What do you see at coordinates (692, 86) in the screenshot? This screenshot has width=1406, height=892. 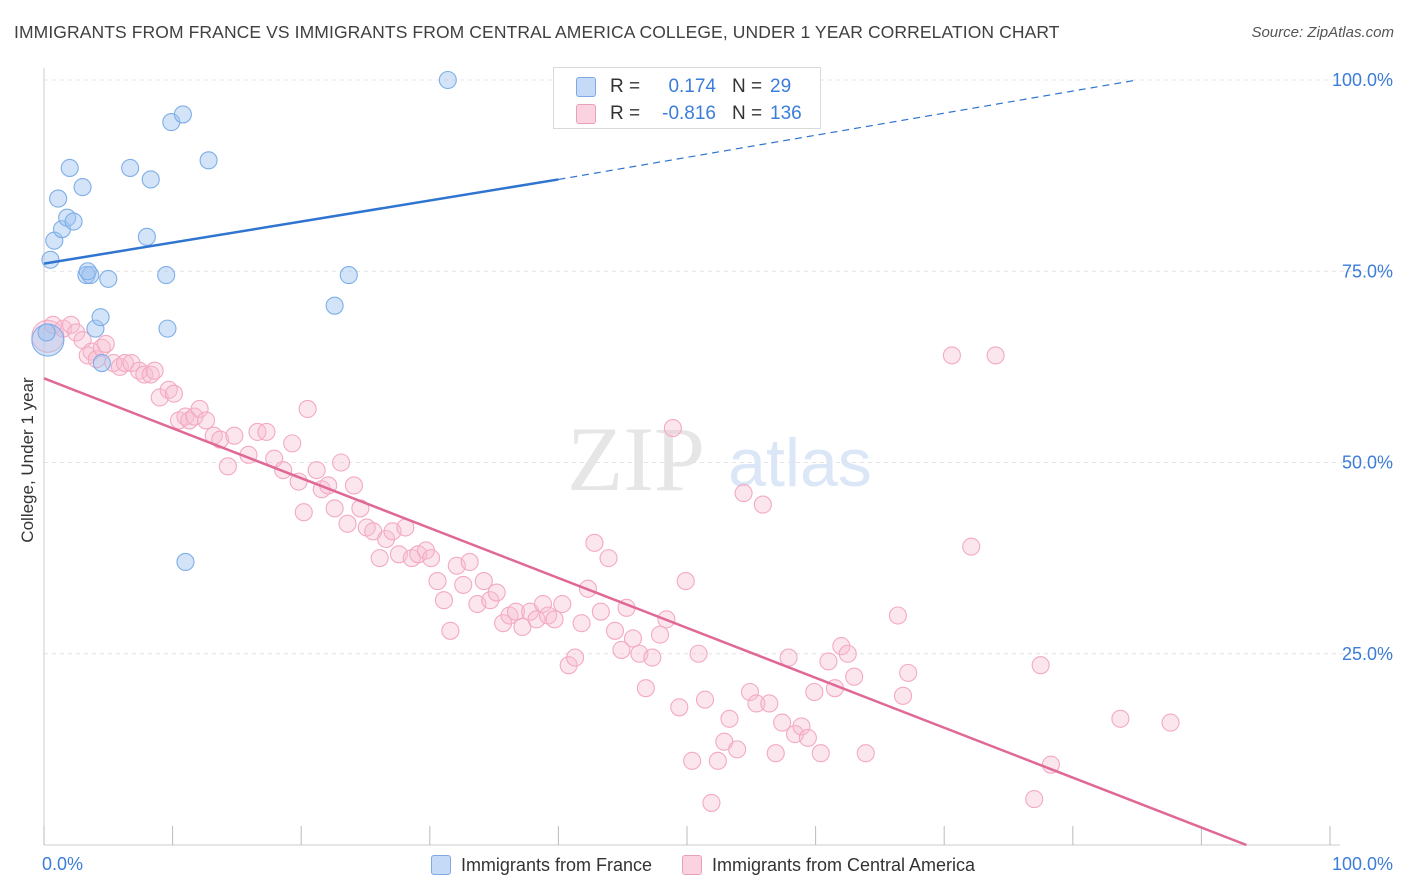 I see `r-value: 0.174` at bounding box center [692, 86].